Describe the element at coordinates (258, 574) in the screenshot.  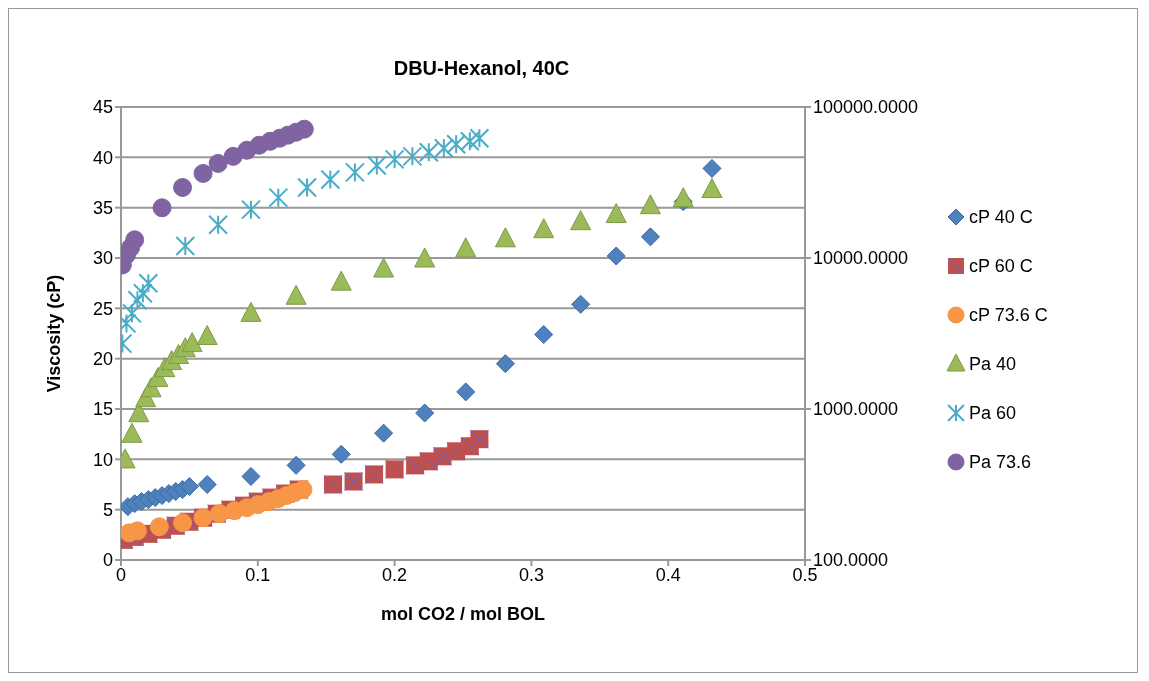
I see `x-tick-label: 0.1` at that location.